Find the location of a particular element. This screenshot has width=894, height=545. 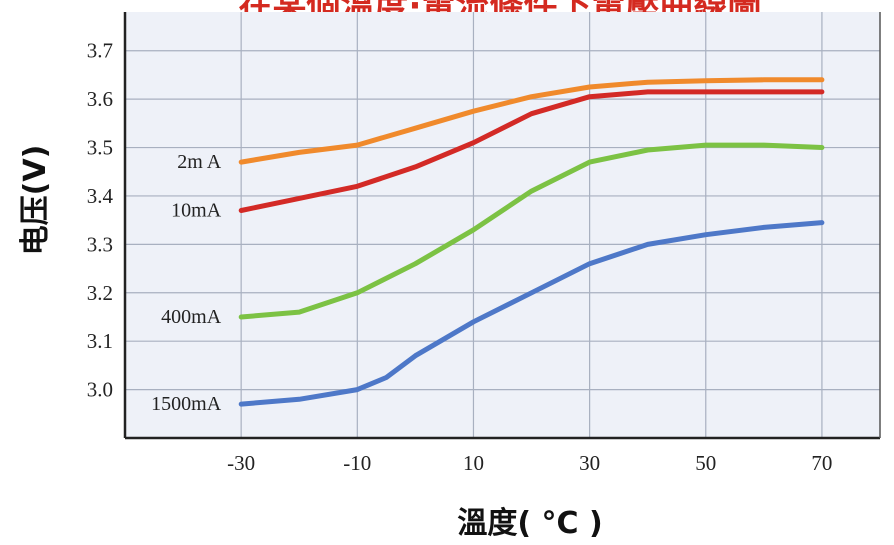

series-label: 400mA is located at coordinates (191, 317).